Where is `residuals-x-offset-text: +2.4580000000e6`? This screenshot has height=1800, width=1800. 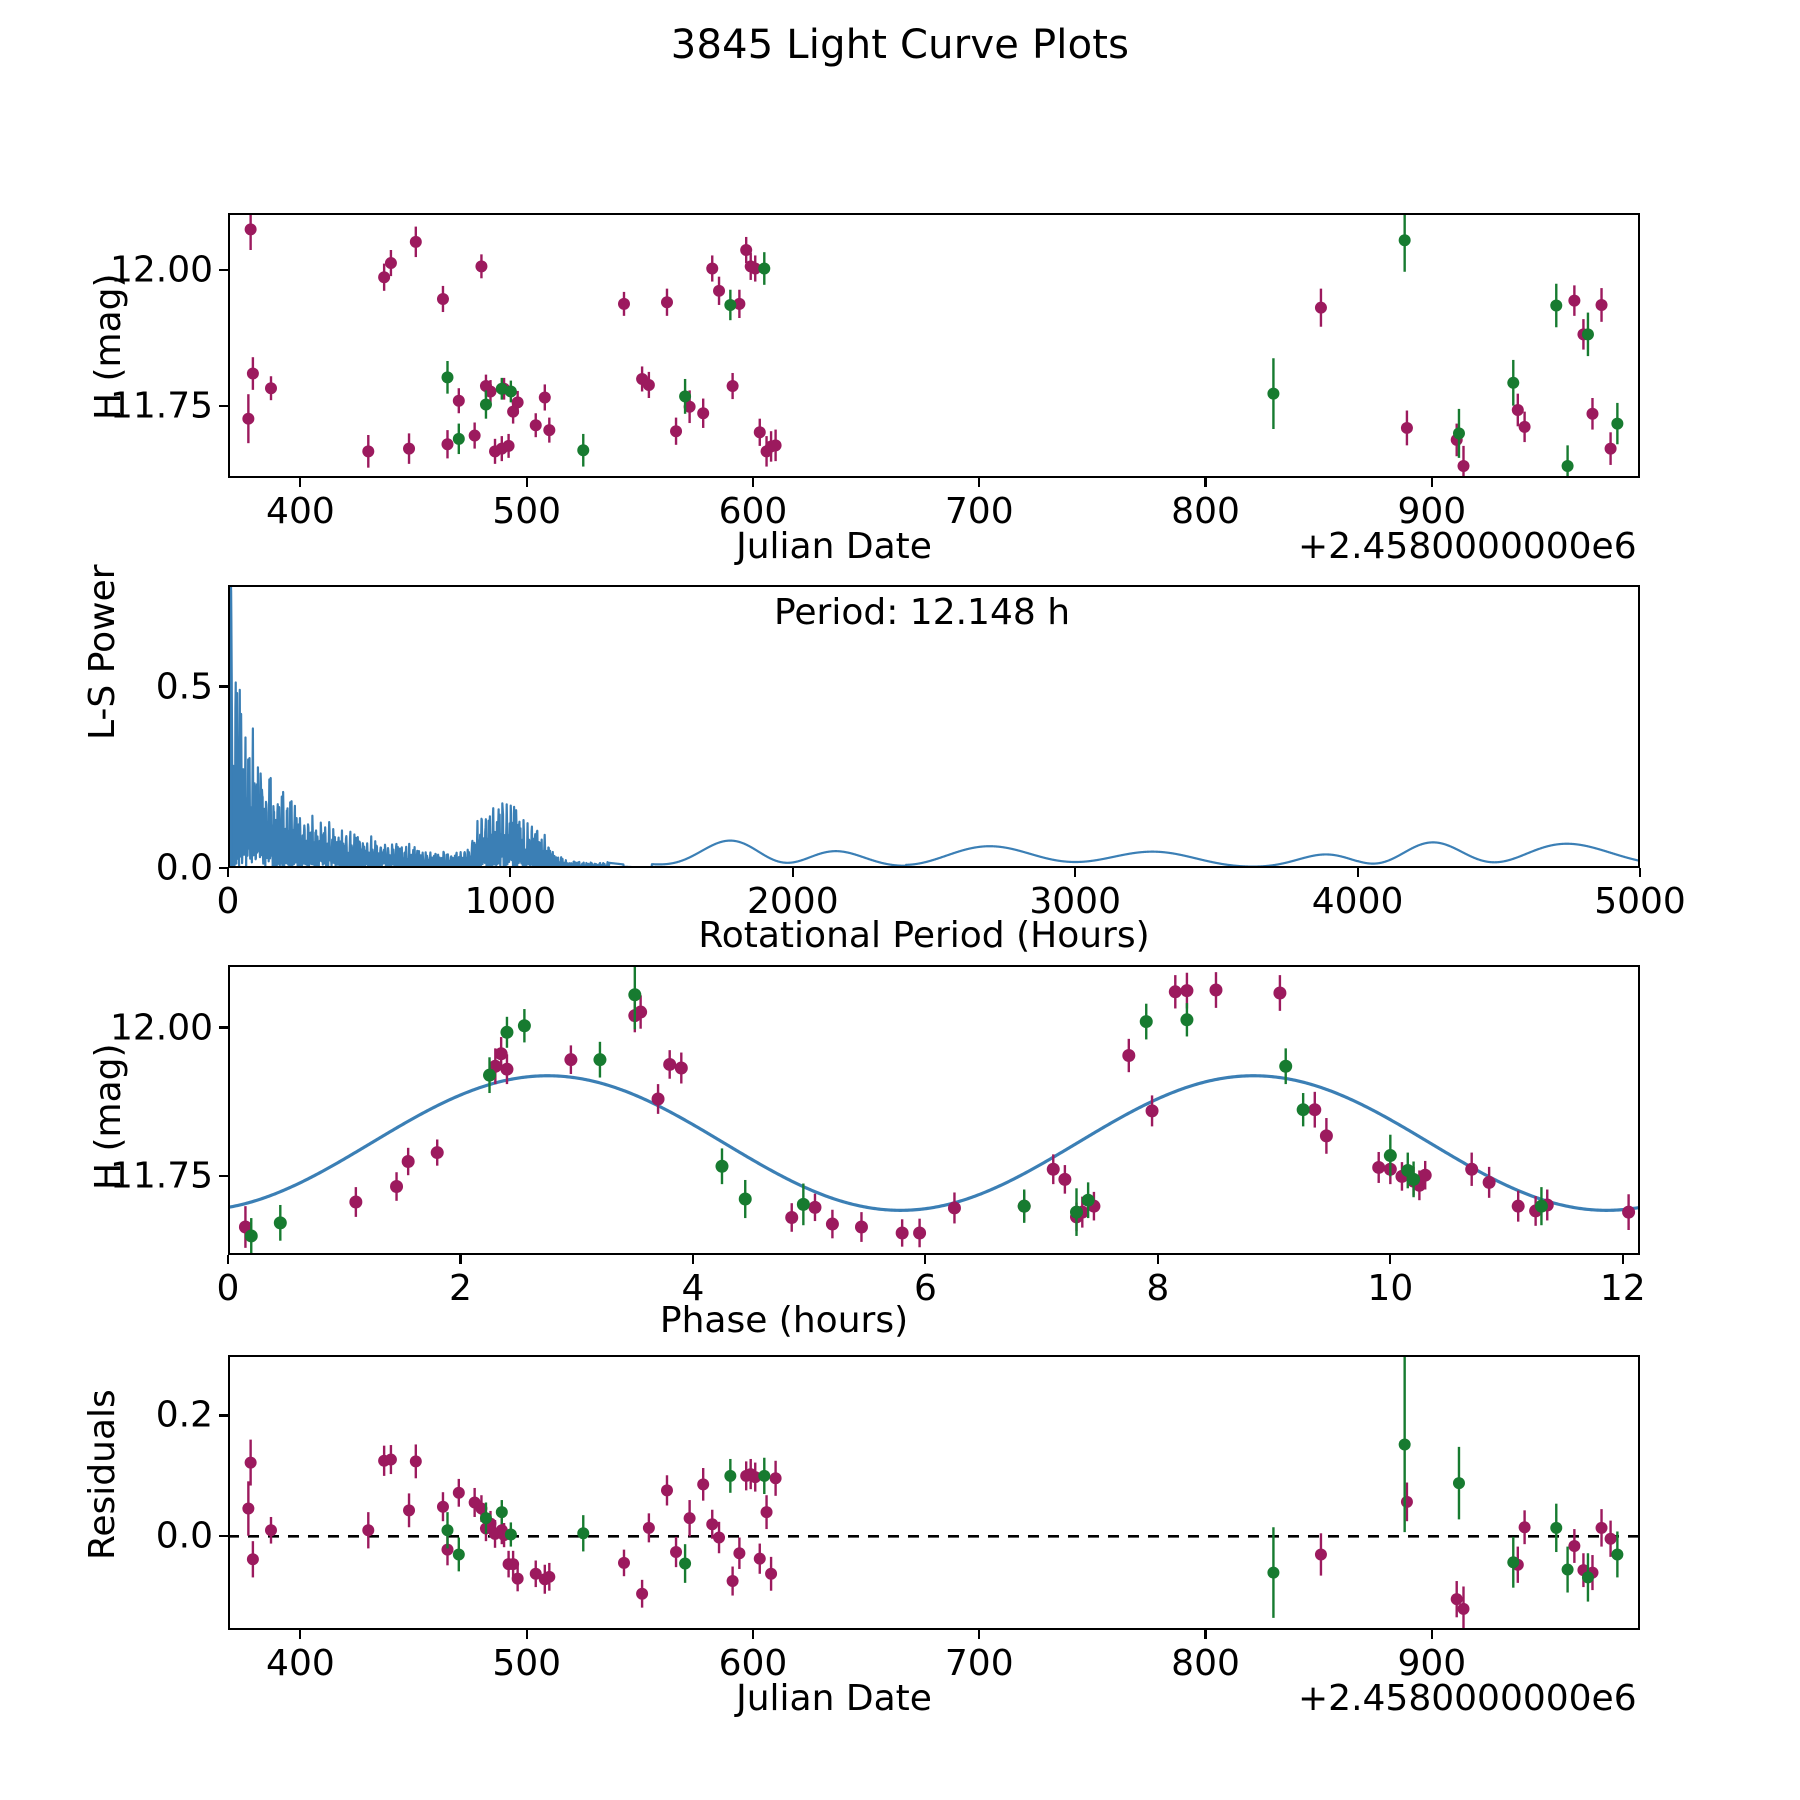 residuals-x-offset-text: +2.4580000000e6 is located at coordinates (1467, 1698).